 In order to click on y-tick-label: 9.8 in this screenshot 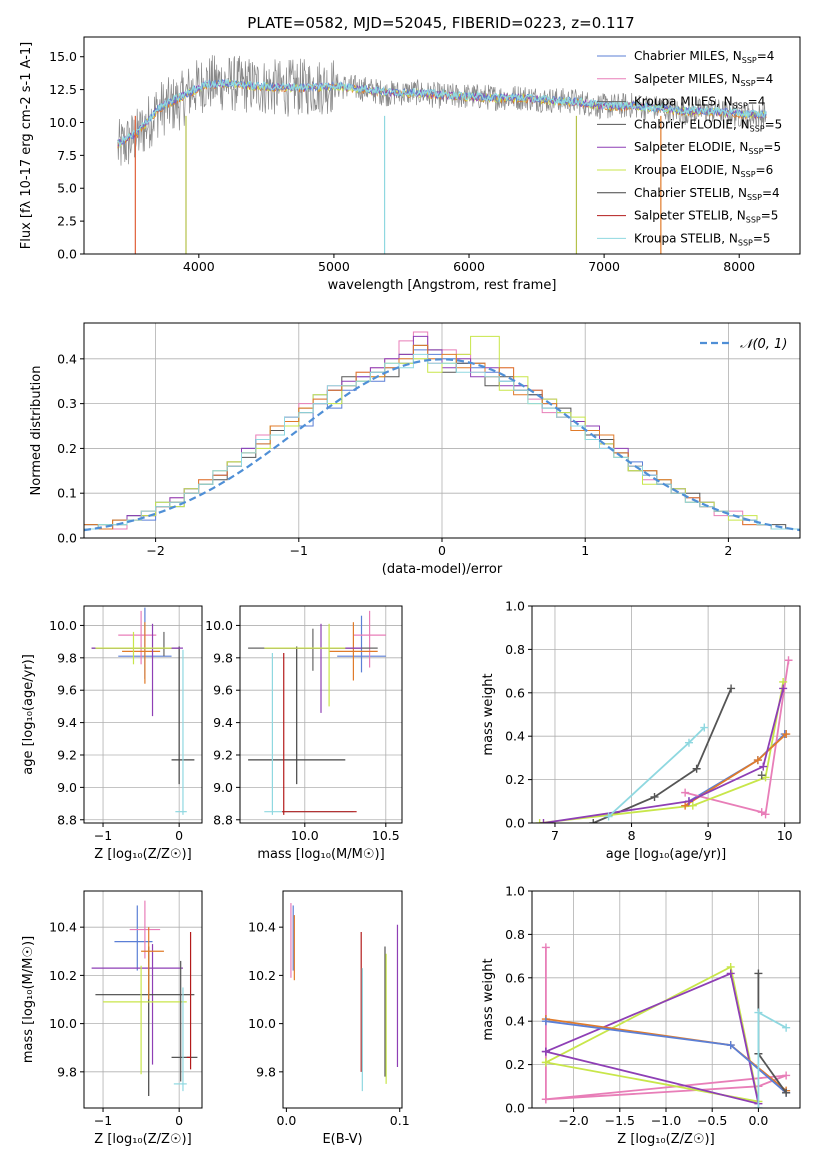, I will do `click(223, 657)`.